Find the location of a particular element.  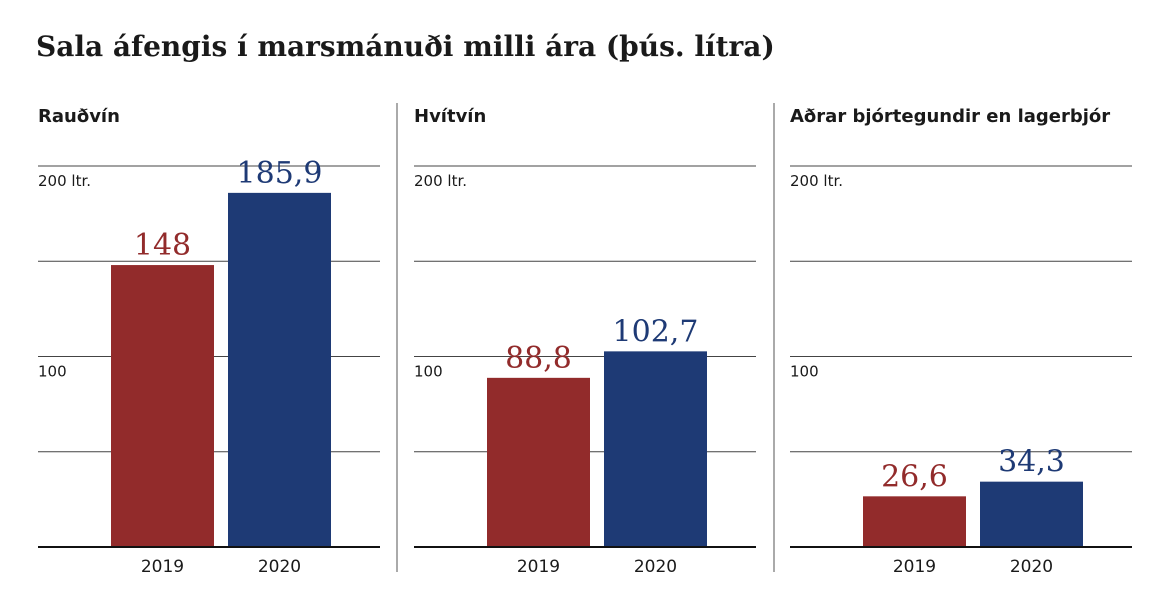

panel-title: Aðrar bjórtegundir en lagerbjór is located at coordinates (950, 116).